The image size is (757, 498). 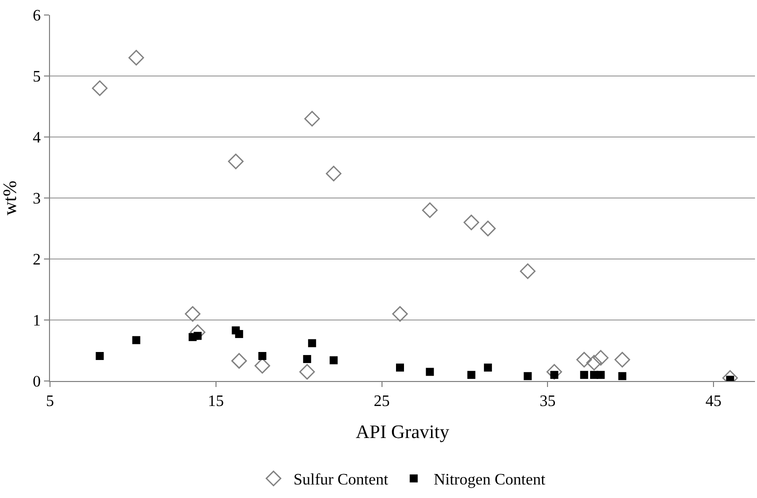 I want to click on x-tick-label: 15, so click(x=216, y=401).